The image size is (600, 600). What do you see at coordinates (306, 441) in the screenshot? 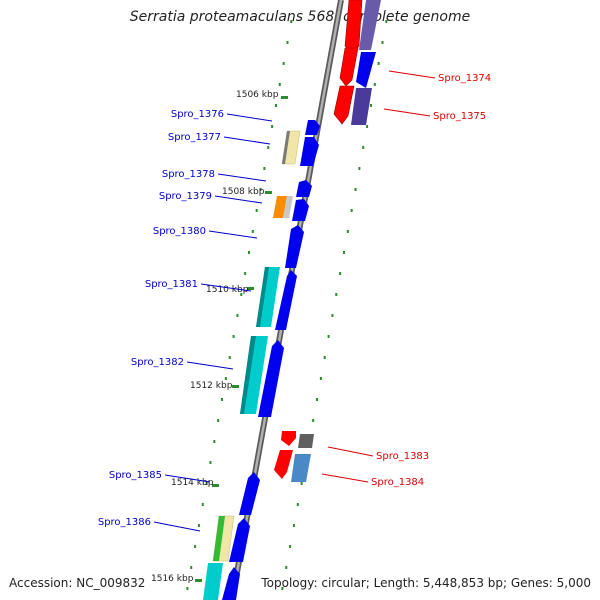
I see `gene-block-1383-b` at bounding box center [306, 441].